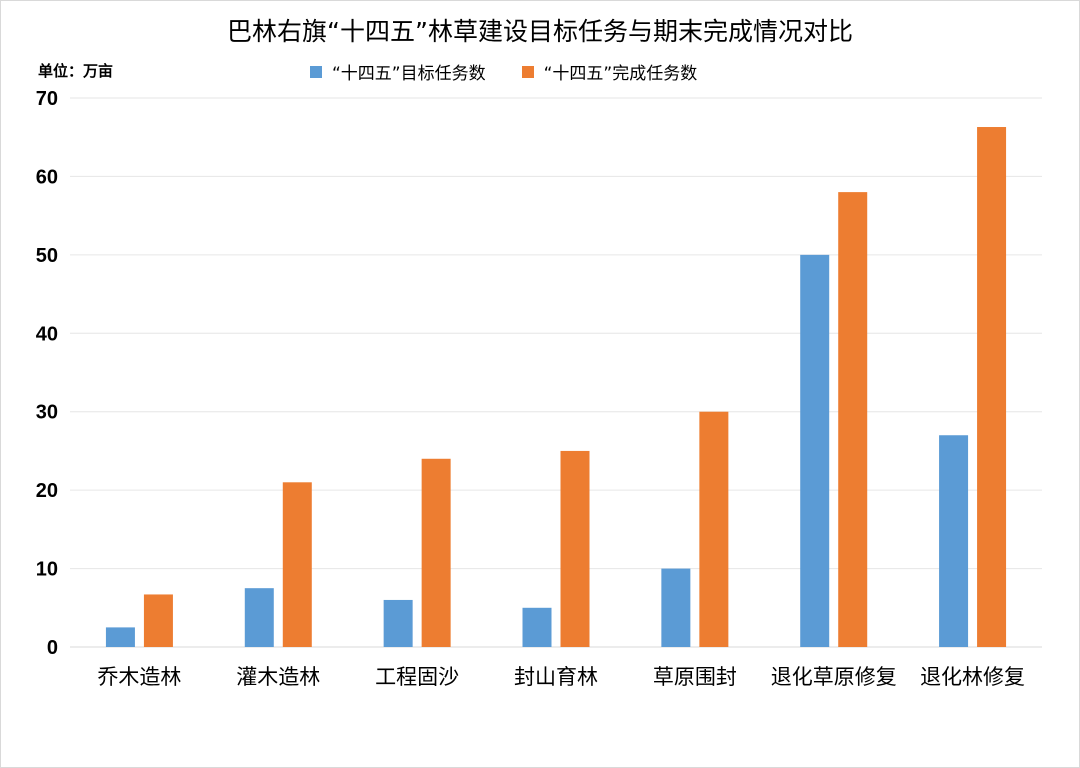 The image size is (1080, 768). What do you see at coordinates (972, 677) in the screenshot?
I see `x-tick-label: 退化林修复` at bounding box center [972, 677].